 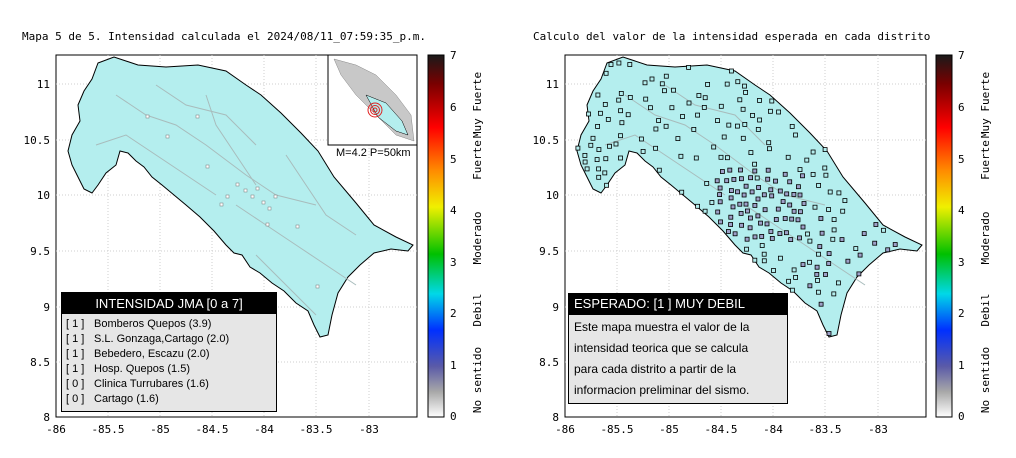 I want to click on svg-text: 1, so click(x=453, y=365).